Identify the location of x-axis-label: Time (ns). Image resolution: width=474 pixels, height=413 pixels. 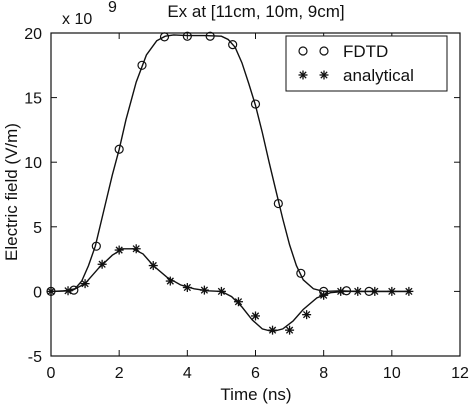
(255, 394).